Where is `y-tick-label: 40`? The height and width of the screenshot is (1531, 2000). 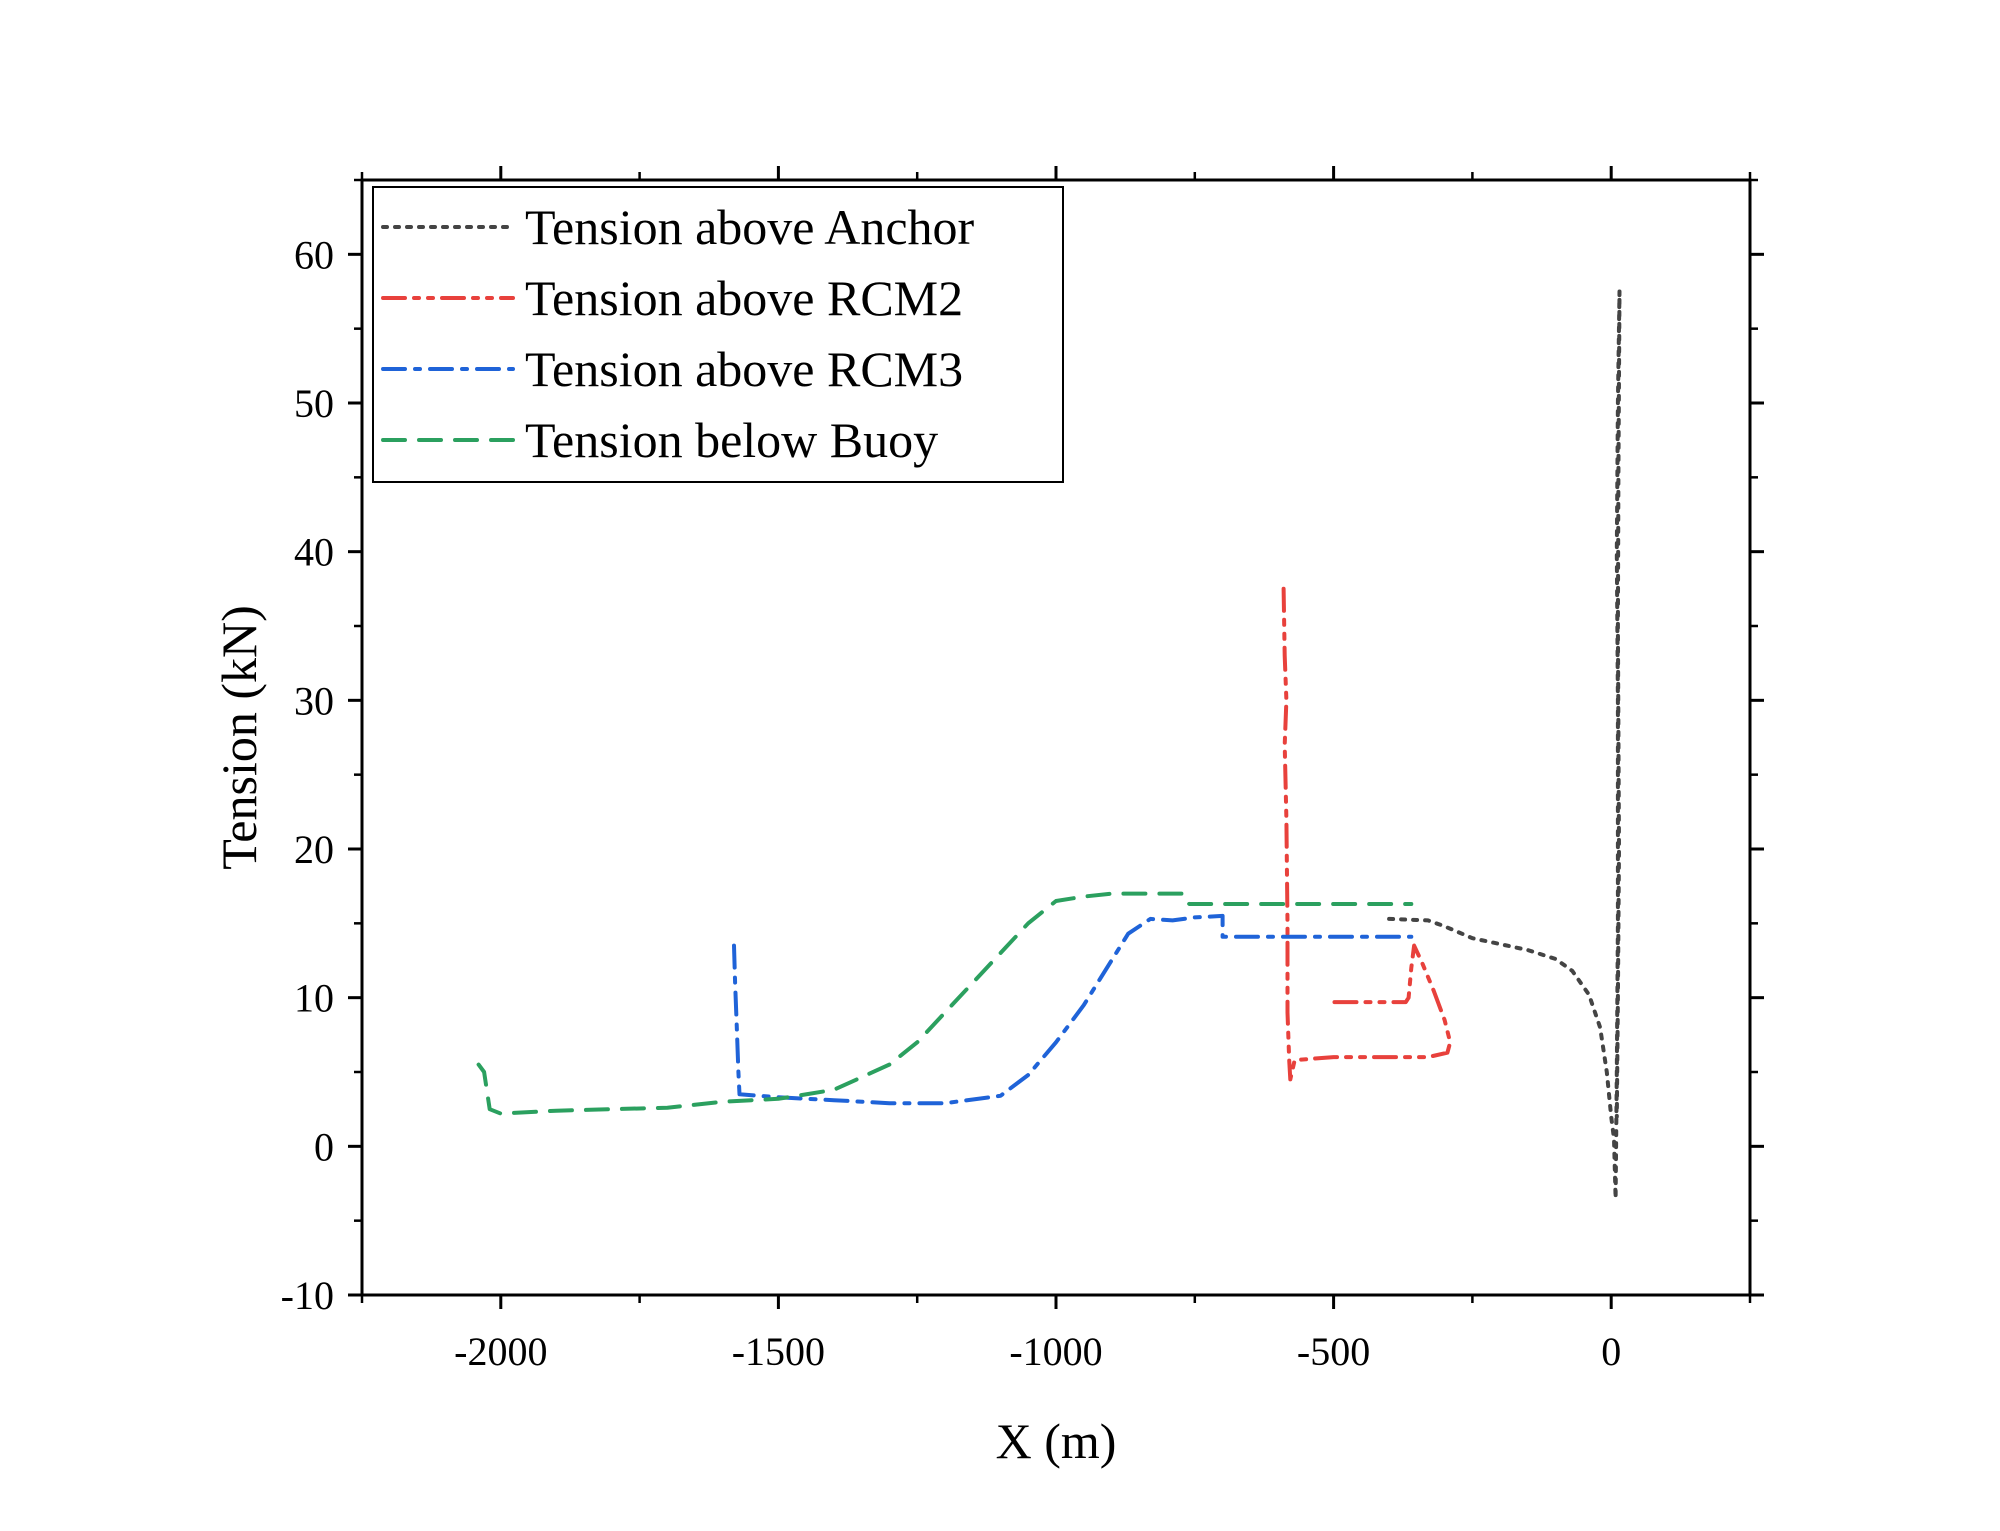
y-tick-label: 40 is located at coordinates (314, 552).